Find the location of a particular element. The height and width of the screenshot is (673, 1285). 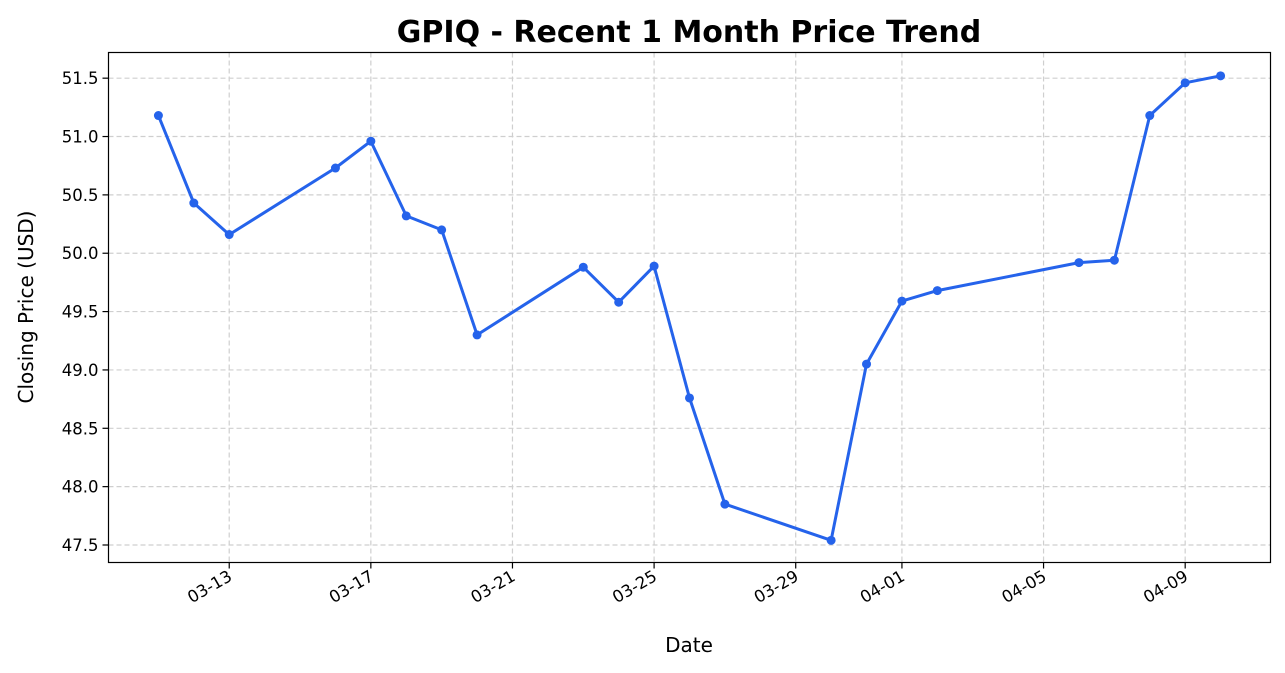

y-axis-label: Closing Price (USD) is located at coordinates (26, 307).